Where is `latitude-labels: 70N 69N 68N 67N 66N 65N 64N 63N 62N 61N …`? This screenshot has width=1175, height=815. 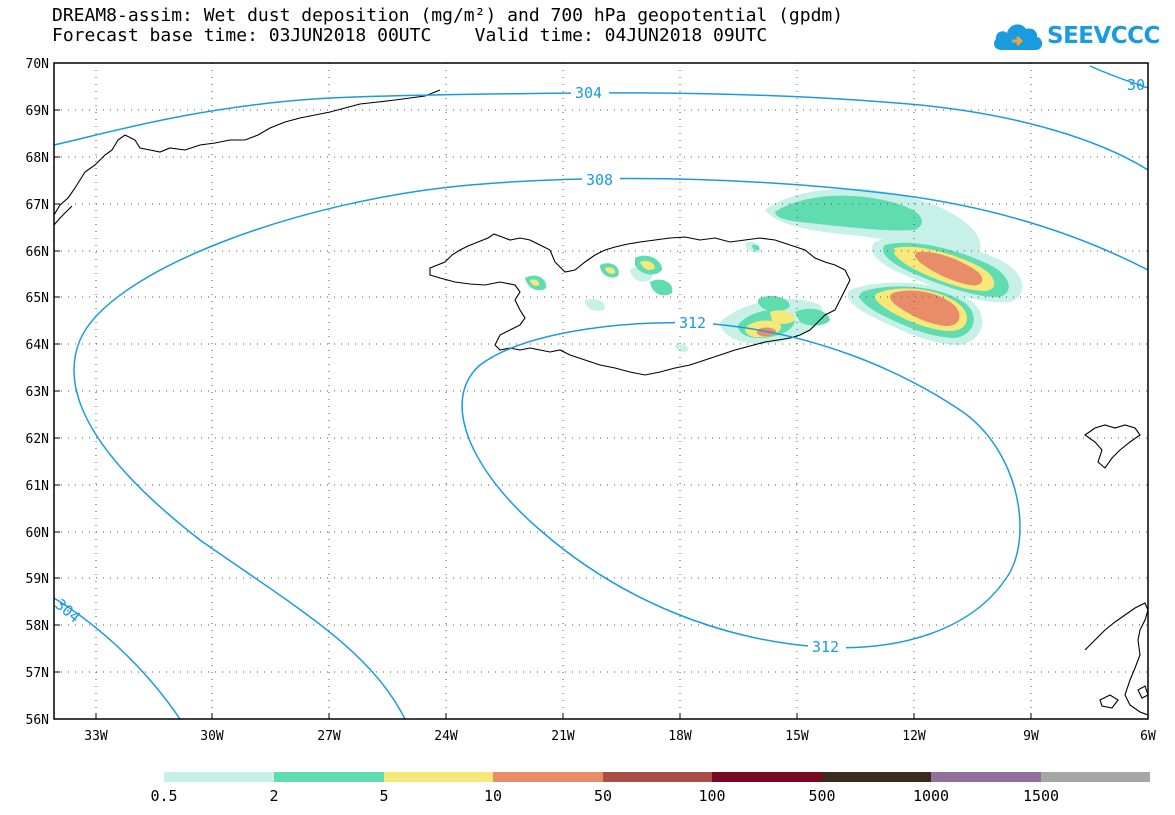 latitude-labels: 70N 69N 68N 67N 66N 65N 64N 63N 62N 61N … is located at coordinates (37, 392).